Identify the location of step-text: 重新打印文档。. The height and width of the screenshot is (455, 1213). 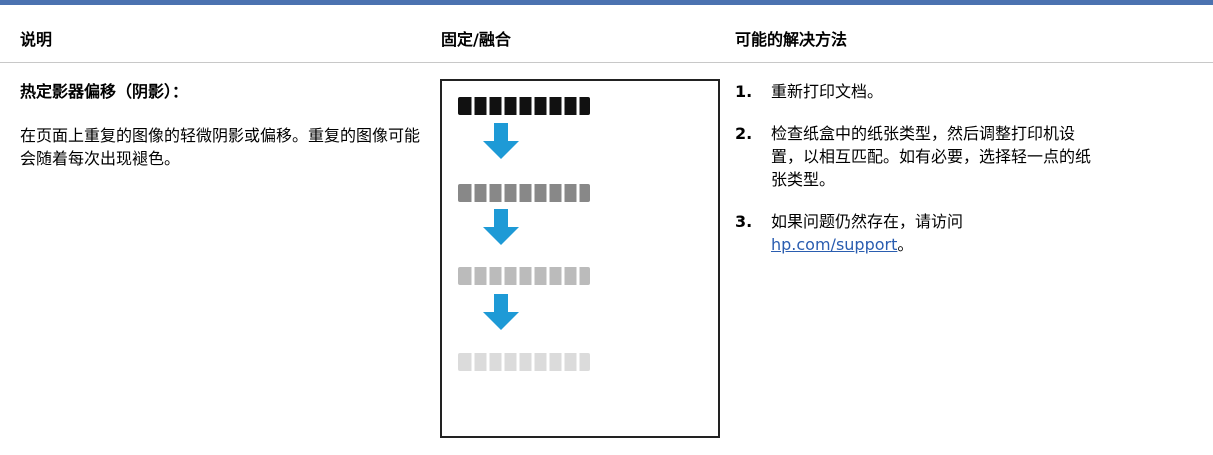
(827, 91).